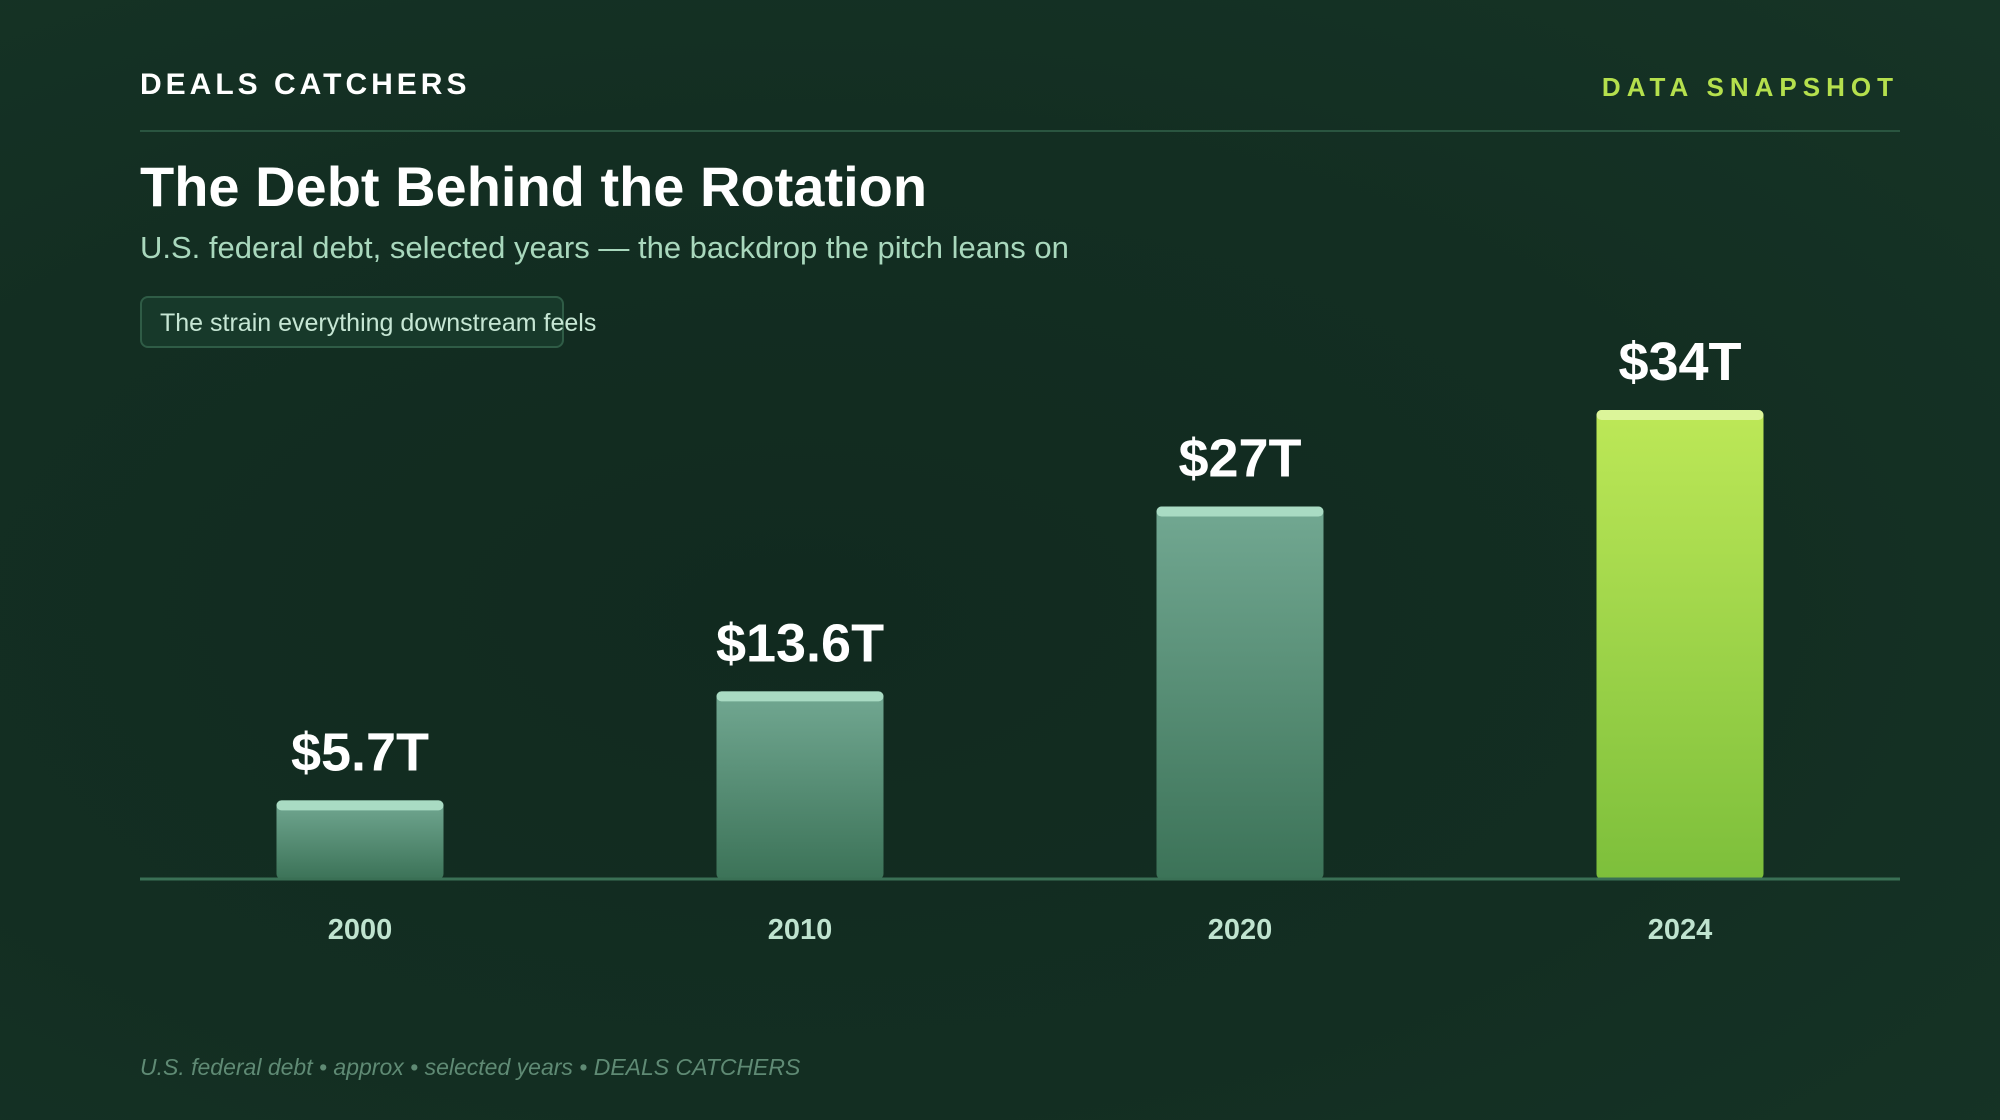 Image resolution: width=2000 pixels, height=1120 pixels. Describe the element at coordinates (800, 930) in the screenshot. I see `x-tick-label-2010: 2010` at that location.